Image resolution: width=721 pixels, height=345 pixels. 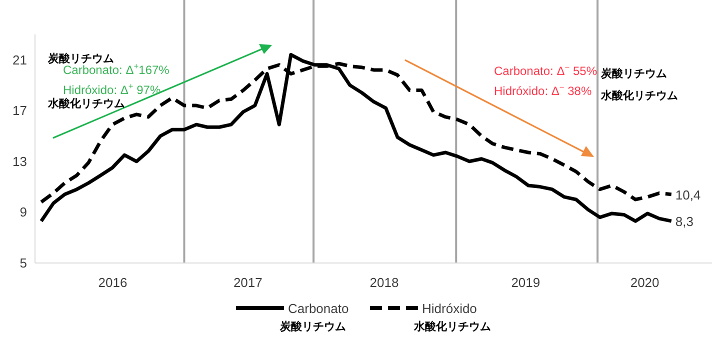 I want to click on y-tick-label: 9, so click(x=23, y=212).